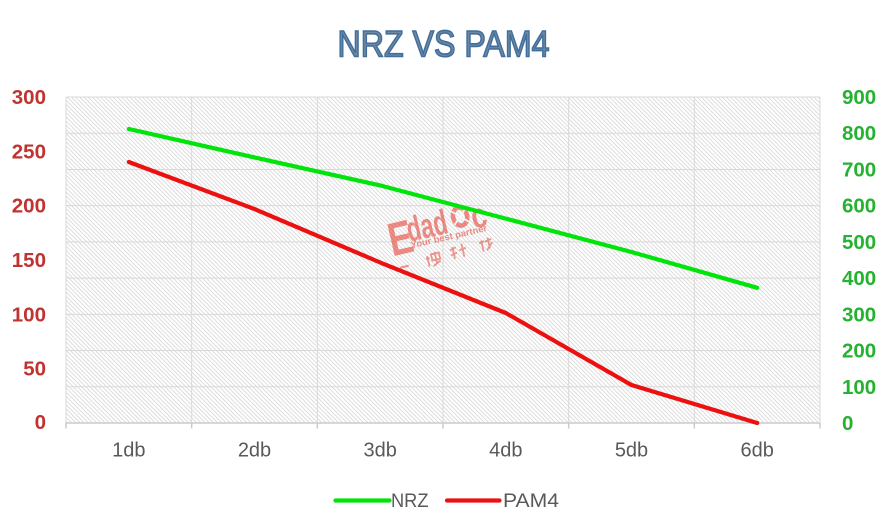  Describe the element at coordinates (128, 451) in the screenshot. I see `svg-text: 1db` at that location.